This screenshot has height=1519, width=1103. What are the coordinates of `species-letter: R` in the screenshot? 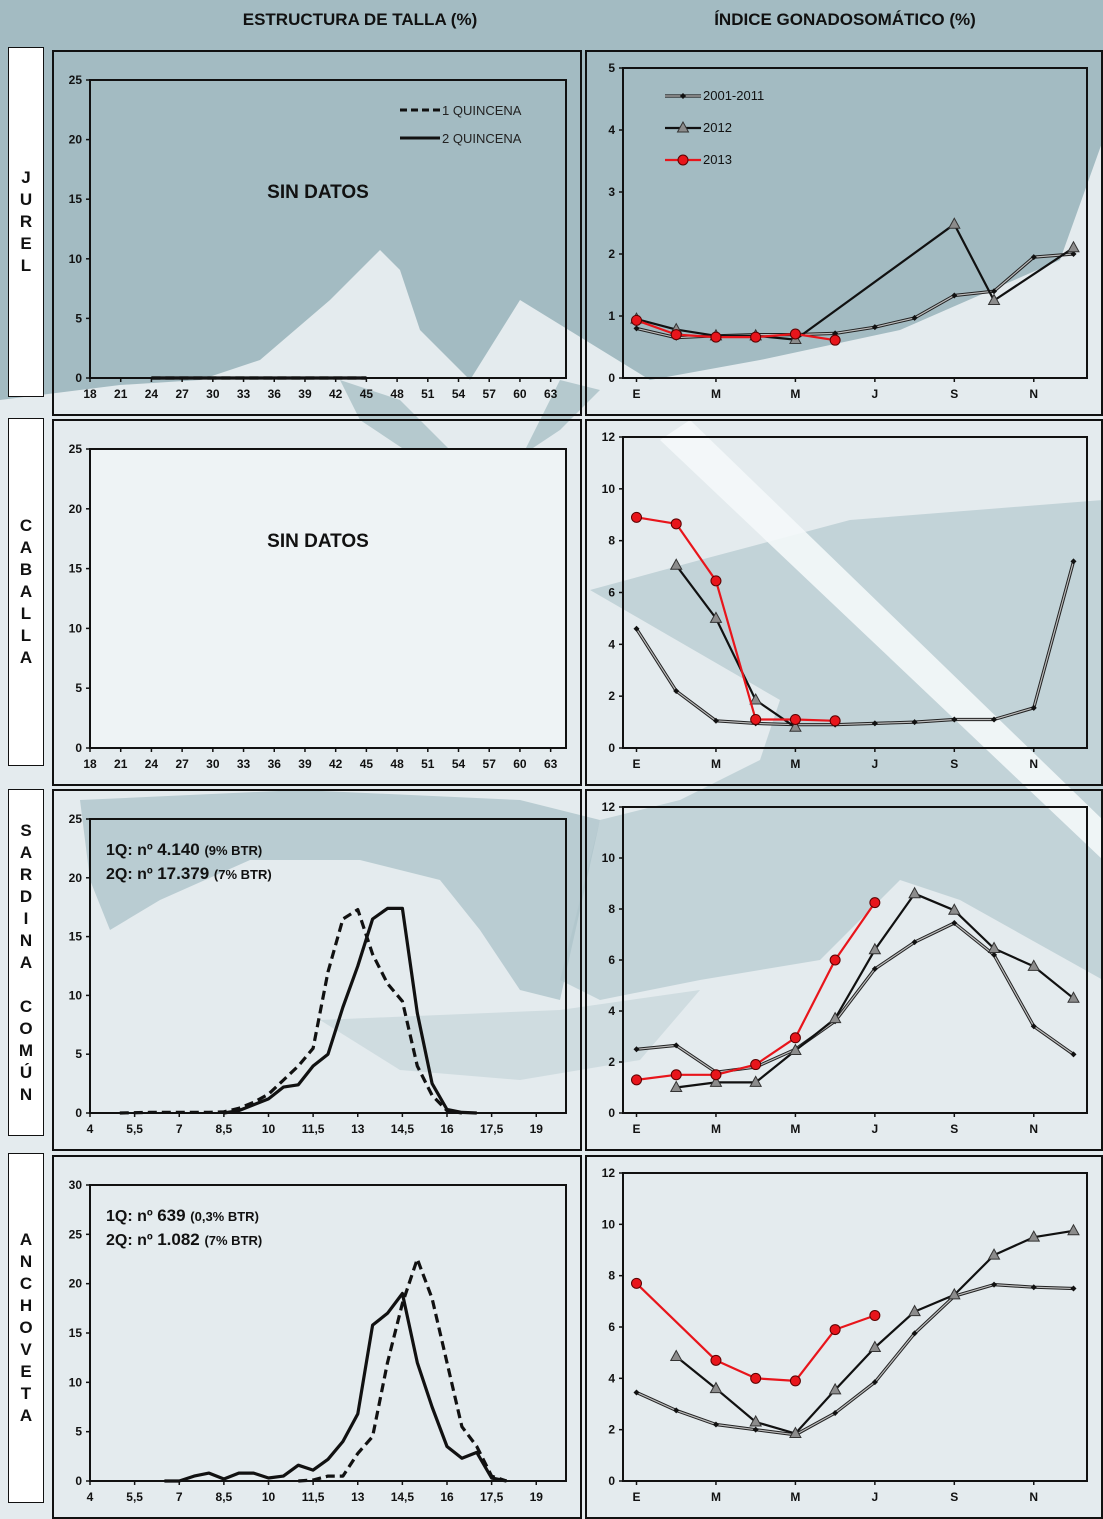 It's located at (26, 221).